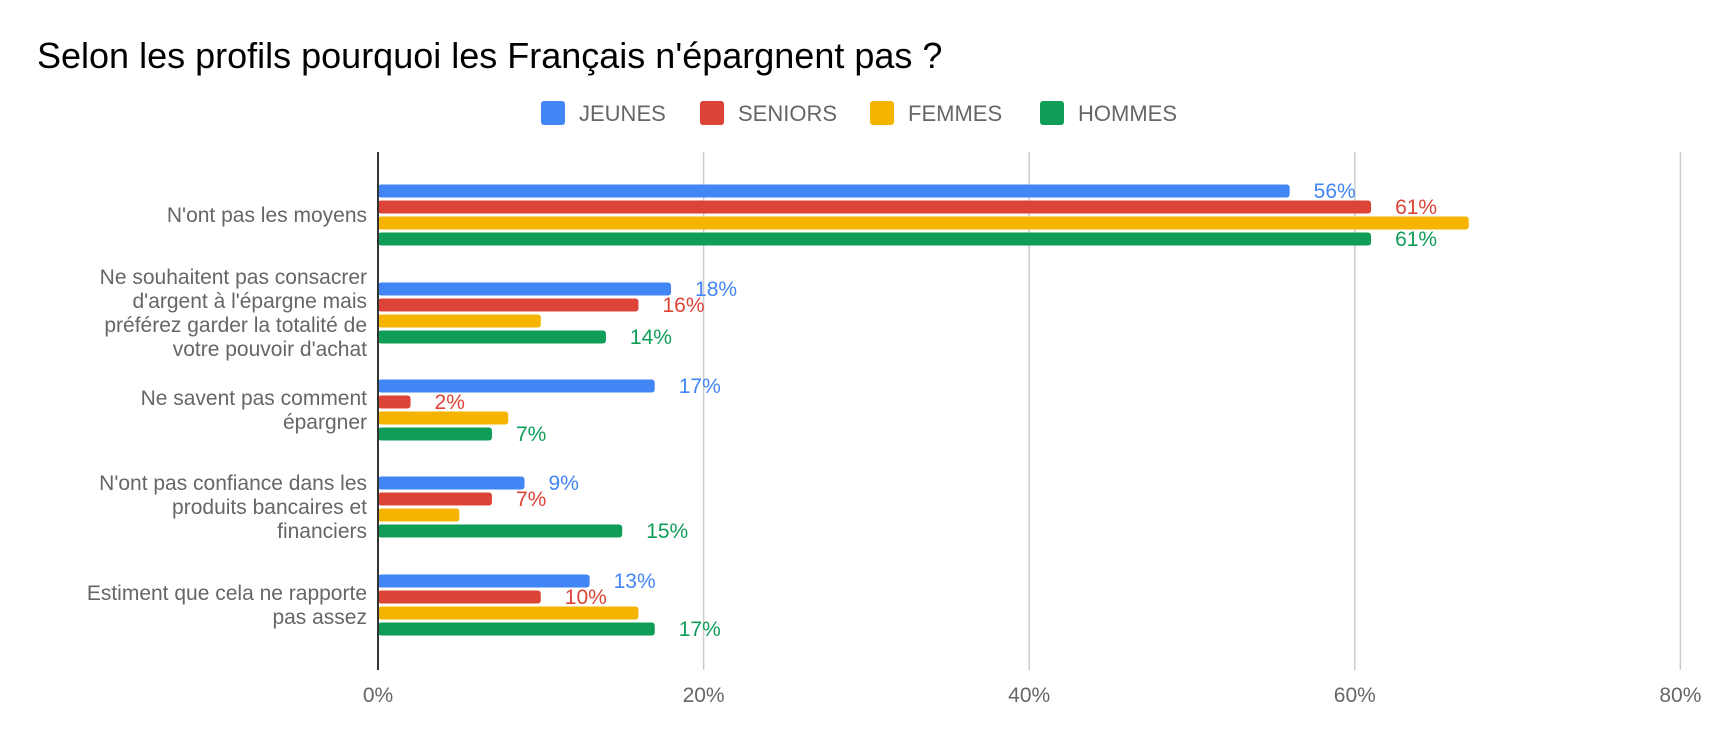 The image size is (1717, 742). I want to click on data-label: 9%, so click(564, 483).